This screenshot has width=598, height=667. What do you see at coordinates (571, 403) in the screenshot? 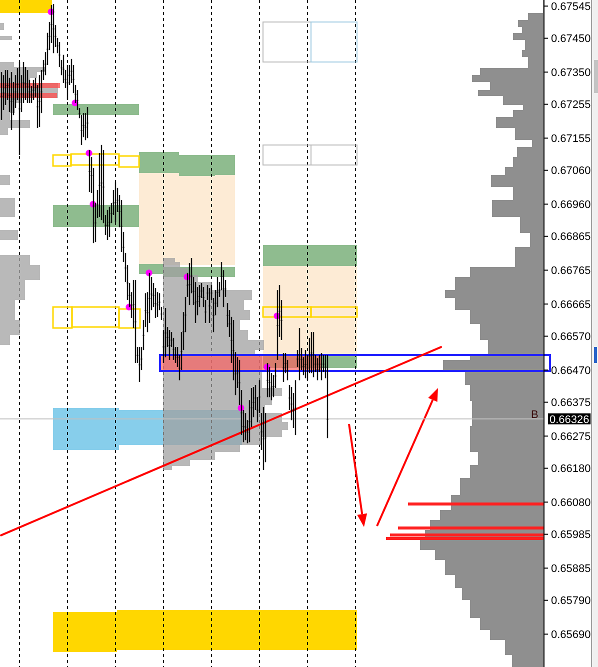
I see `y-tick-label: 0.66375` at bounding box center [571, 403].